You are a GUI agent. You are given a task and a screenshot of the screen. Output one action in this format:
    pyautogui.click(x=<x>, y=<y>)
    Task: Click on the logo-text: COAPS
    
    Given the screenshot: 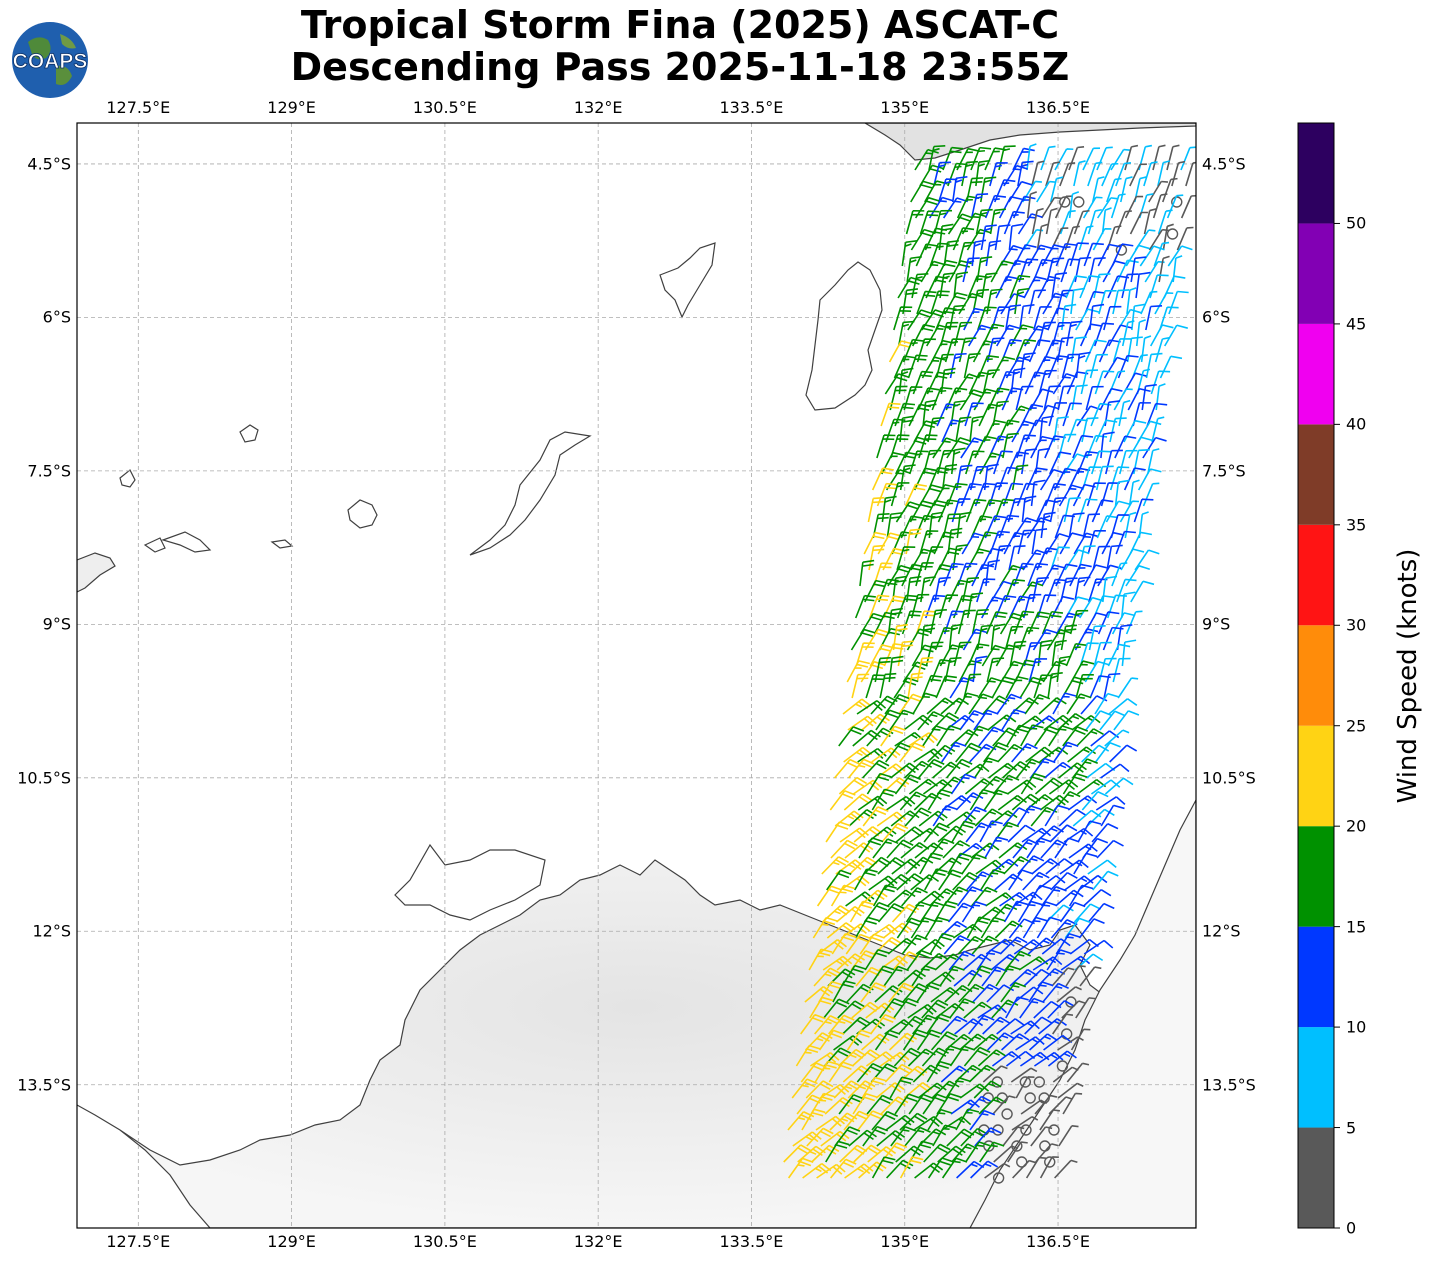 What is the action you would take?
    pyautogui.click(x=50, y=61)
    